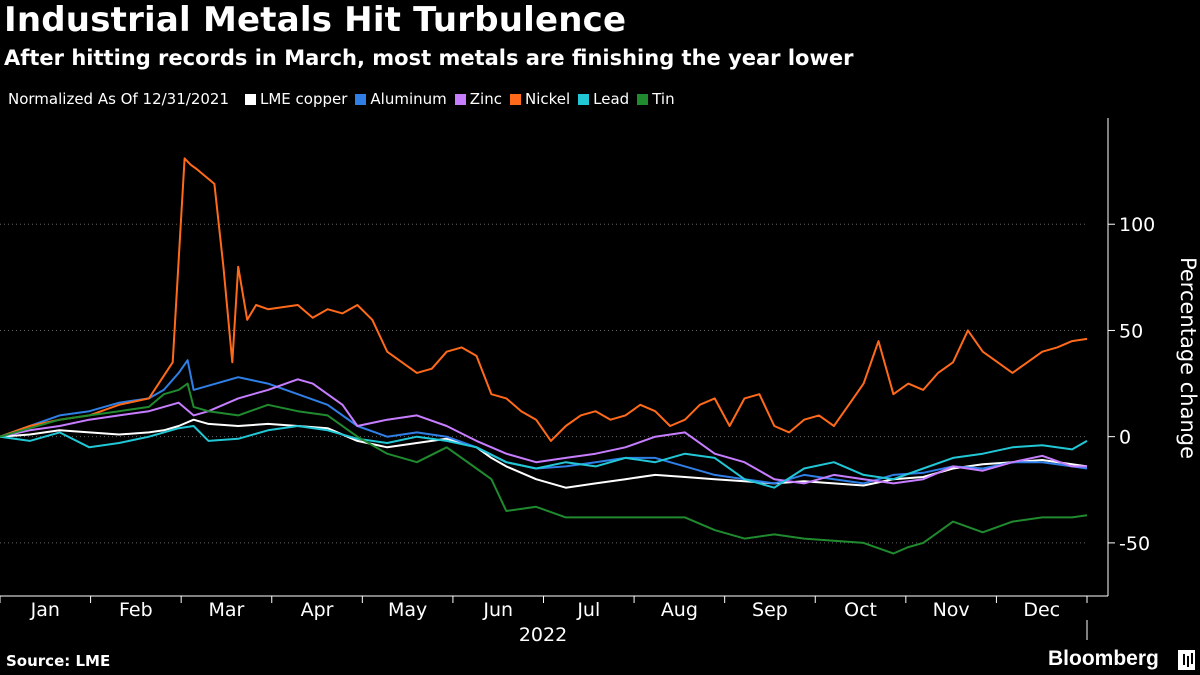 This screenshot has width=1200, height=675. What do you see at coordinates (1125, 438) in the screenshot?
I see `y-tick-label: 0` at bounding box center [1125, 438].